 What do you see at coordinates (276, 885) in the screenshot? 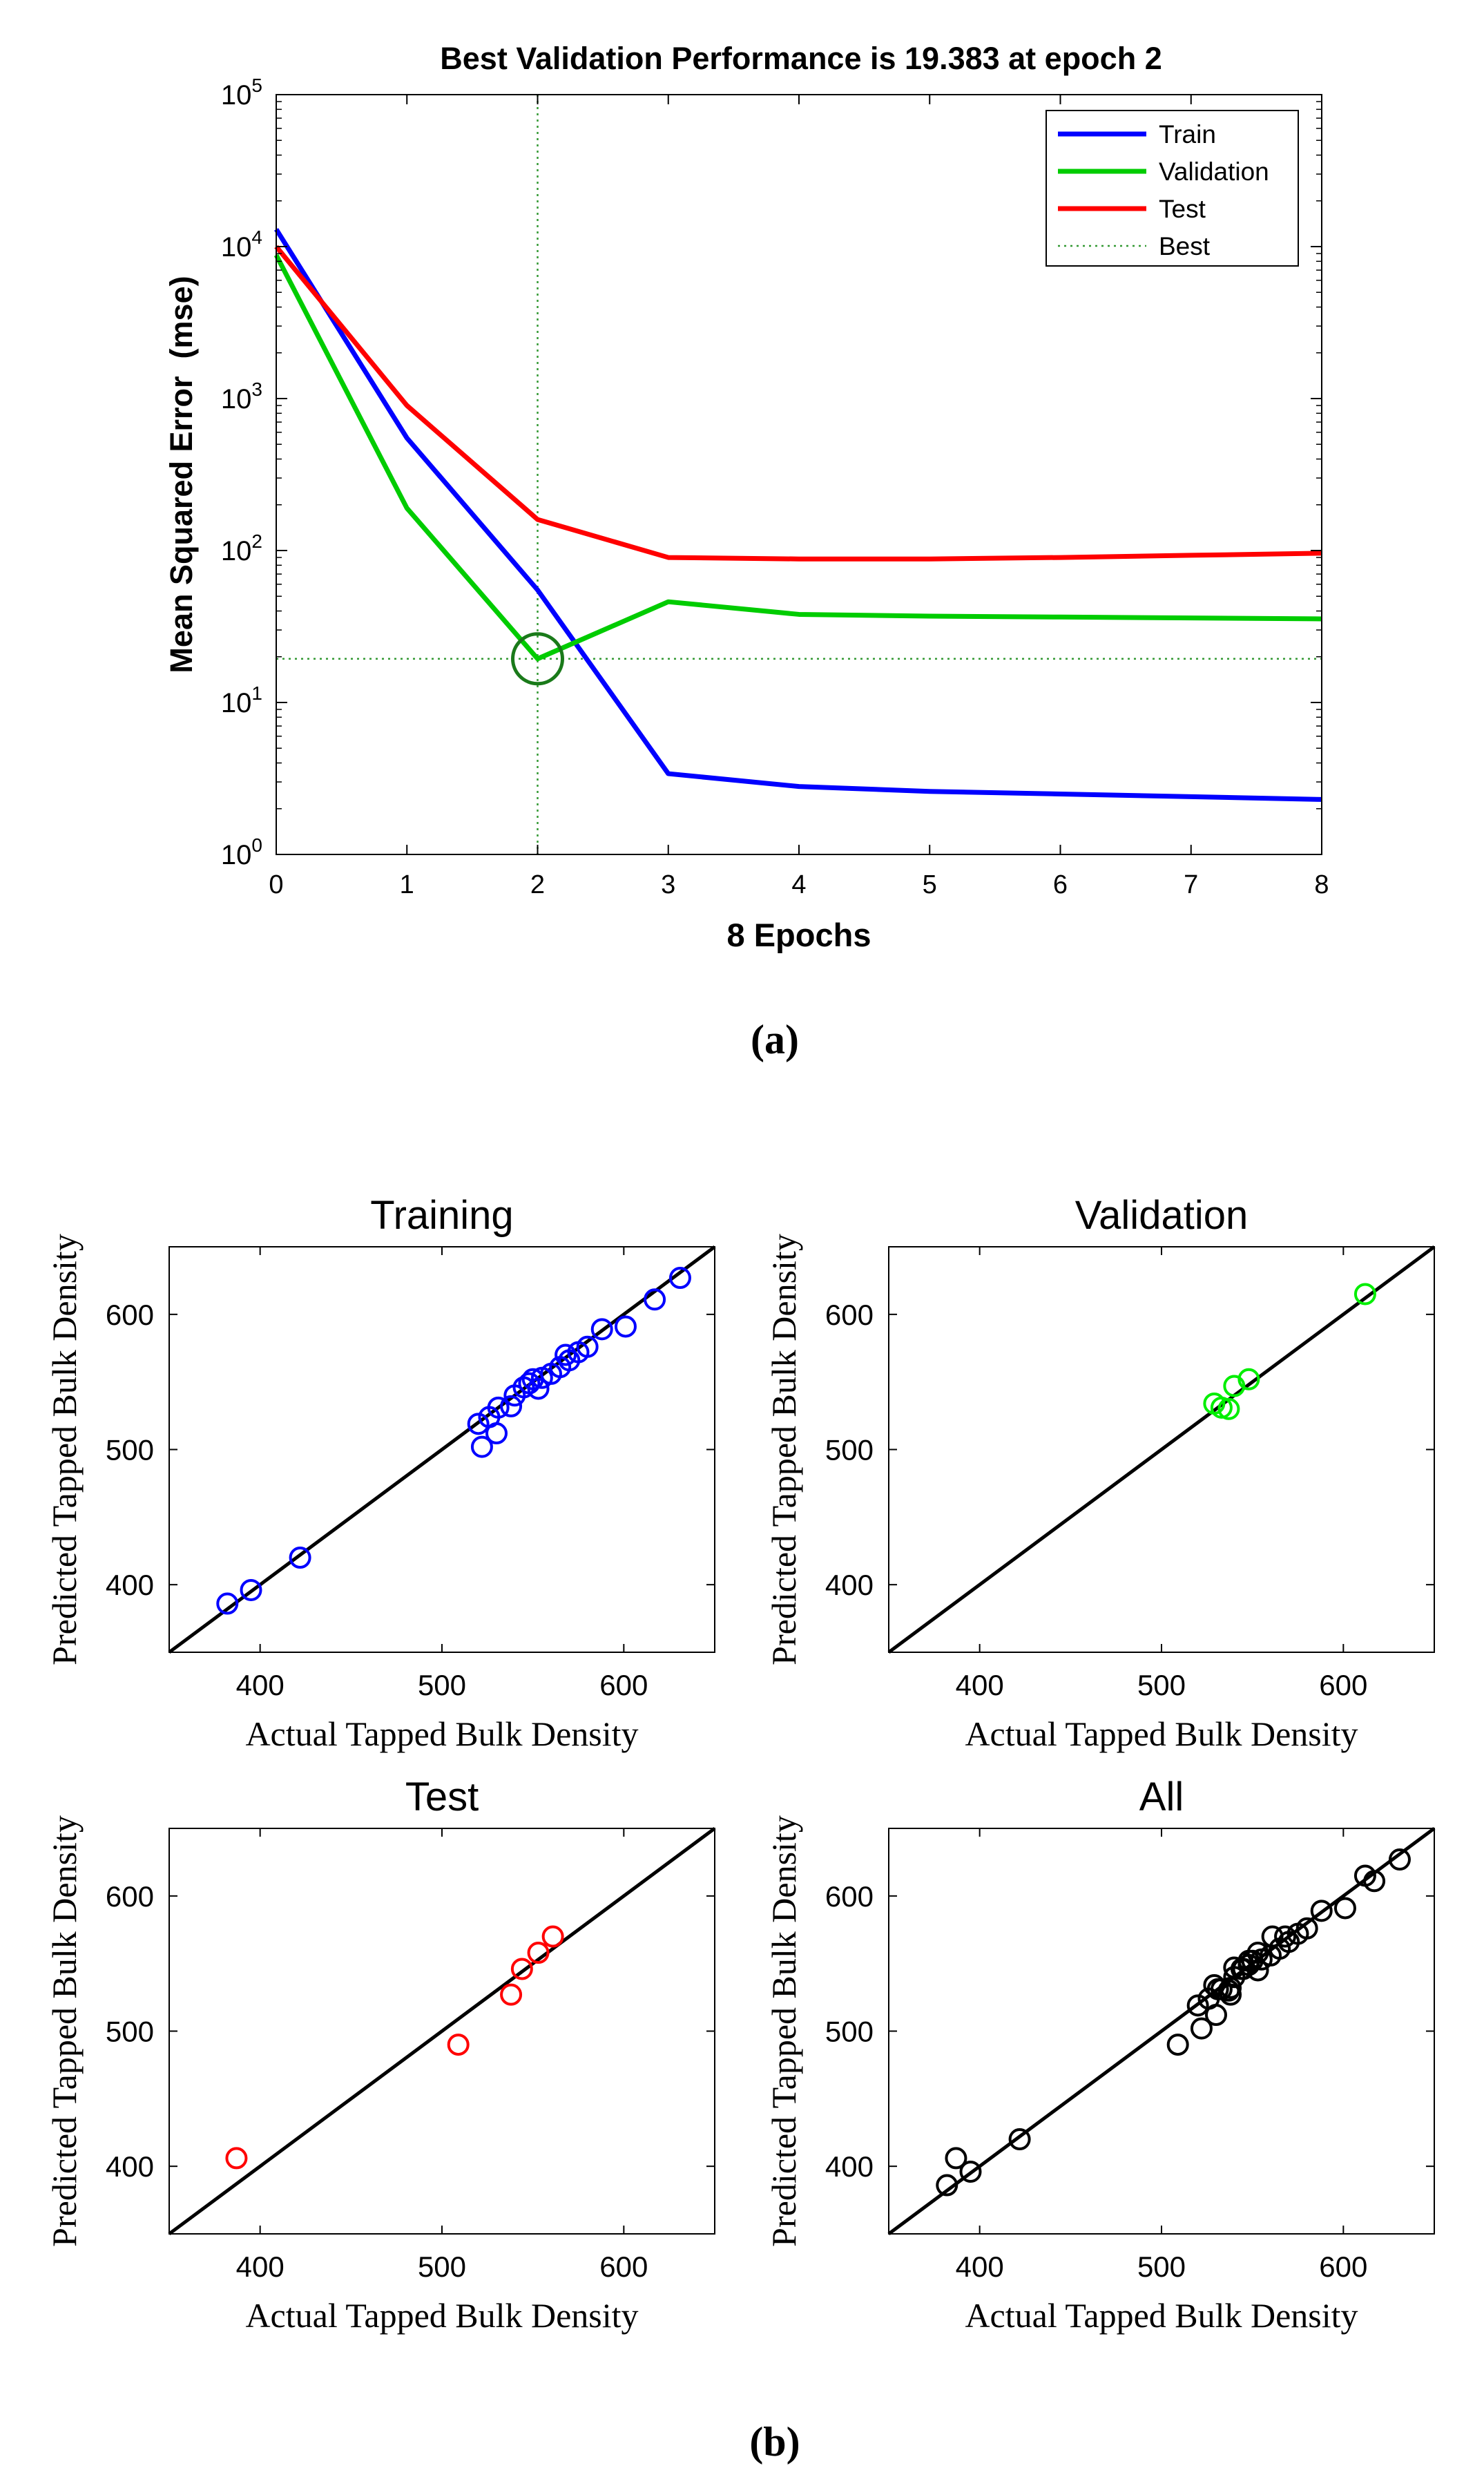
I see `x-tick-label: 0` at bounding box center [276, 885].